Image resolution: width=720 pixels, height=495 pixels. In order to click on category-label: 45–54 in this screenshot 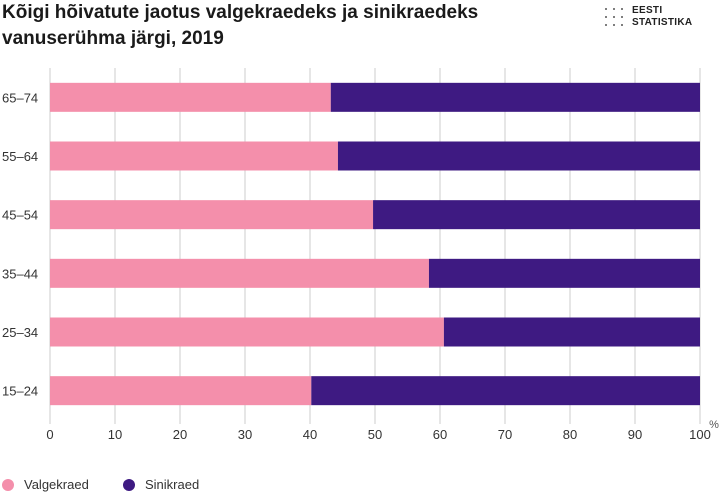, I will do `click(20, 215)`.